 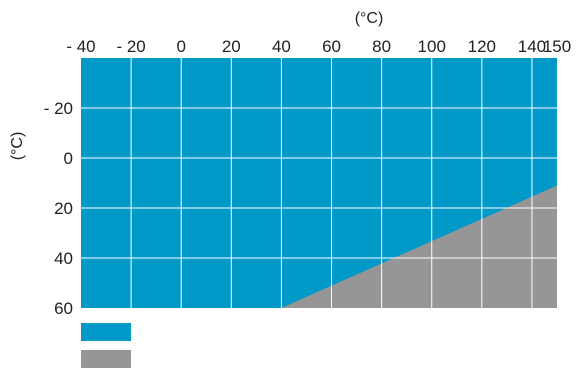 I want to click on legend, so click(x=106, y=345).